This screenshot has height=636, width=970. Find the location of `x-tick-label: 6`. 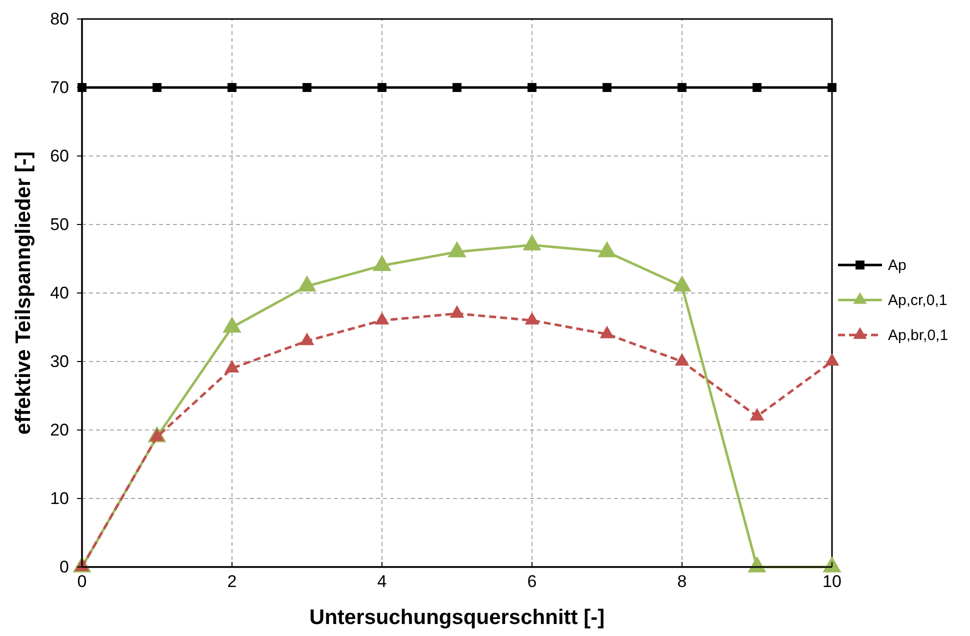

x-tick-label: 6 is located at coordinates (532, 582).